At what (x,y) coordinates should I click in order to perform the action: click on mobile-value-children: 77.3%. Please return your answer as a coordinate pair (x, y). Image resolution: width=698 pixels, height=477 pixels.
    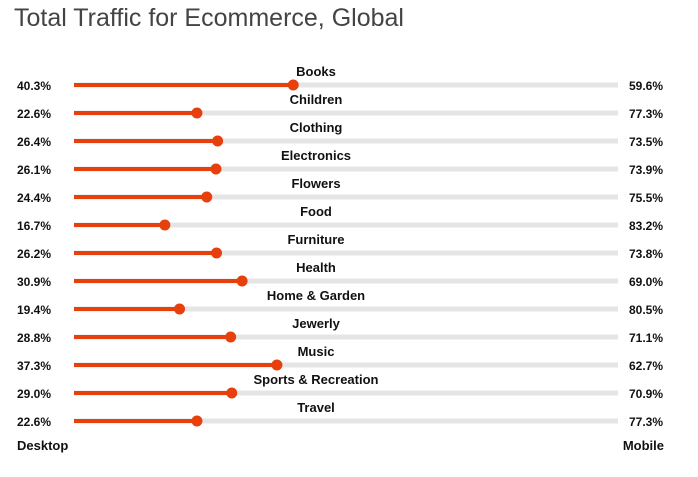
    Looking at the image, I should click on (646, 114).